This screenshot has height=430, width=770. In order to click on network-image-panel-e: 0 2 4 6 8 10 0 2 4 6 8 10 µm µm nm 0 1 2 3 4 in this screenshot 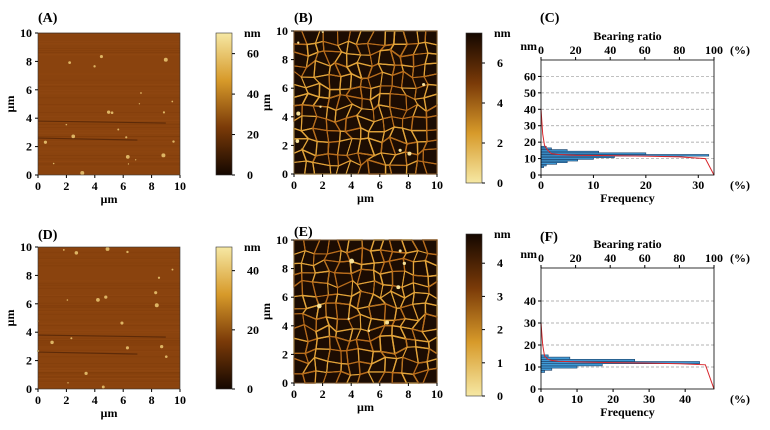, I will do `click(385, 320)`.